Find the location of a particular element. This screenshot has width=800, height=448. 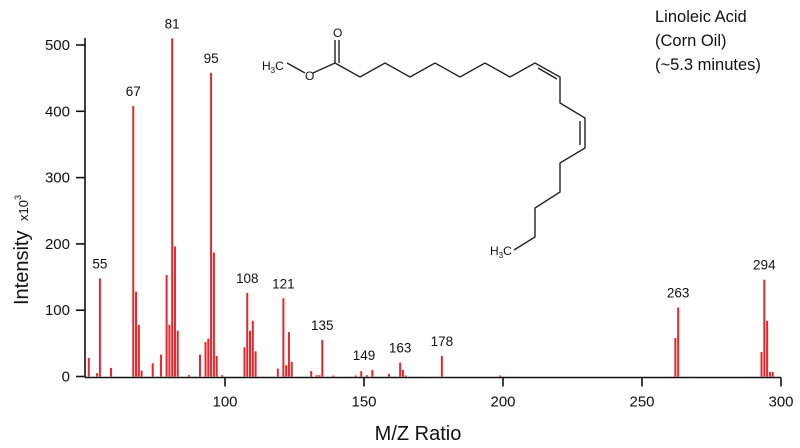

carbonyl-oxygen-label: O is located at coordinates (337, 33).